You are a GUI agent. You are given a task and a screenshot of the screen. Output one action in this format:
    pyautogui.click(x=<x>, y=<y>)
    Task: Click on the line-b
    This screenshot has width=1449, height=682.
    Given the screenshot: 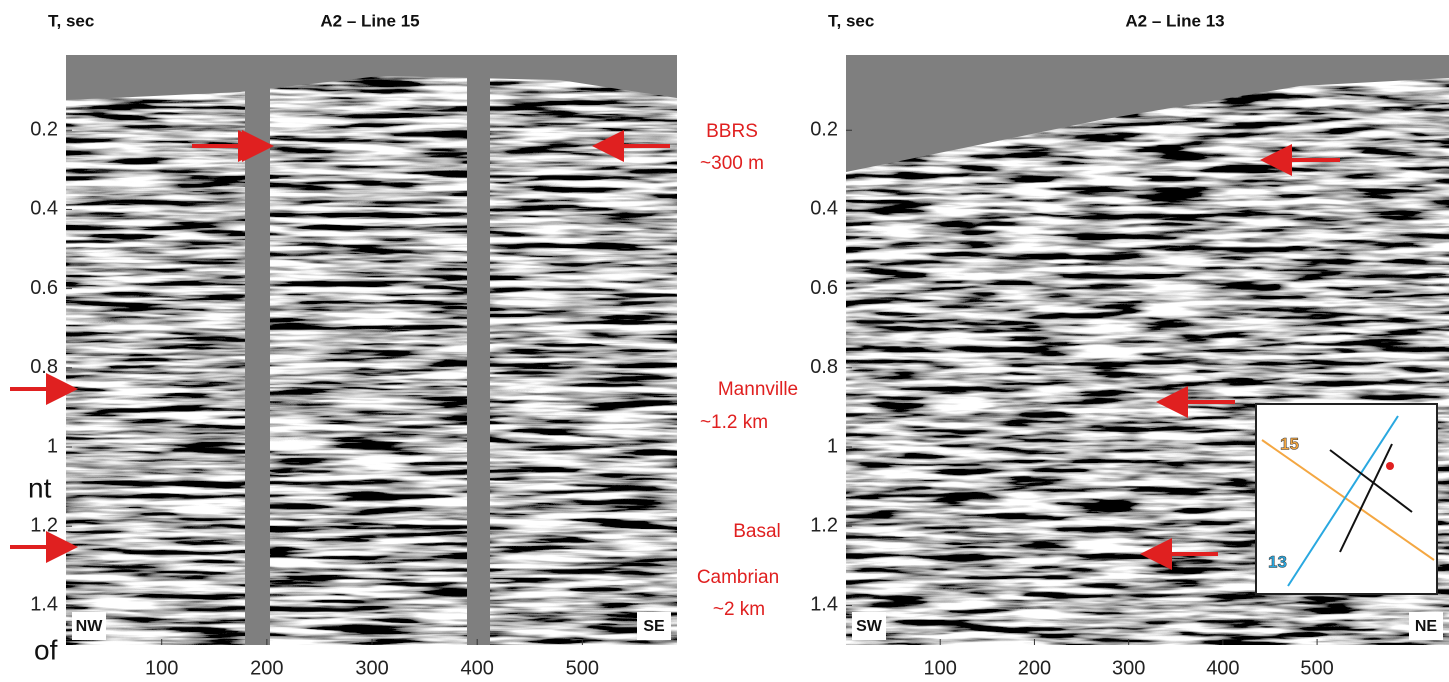 What is the action you would take?
    pyautogui.click(x=1366, y=498)
    